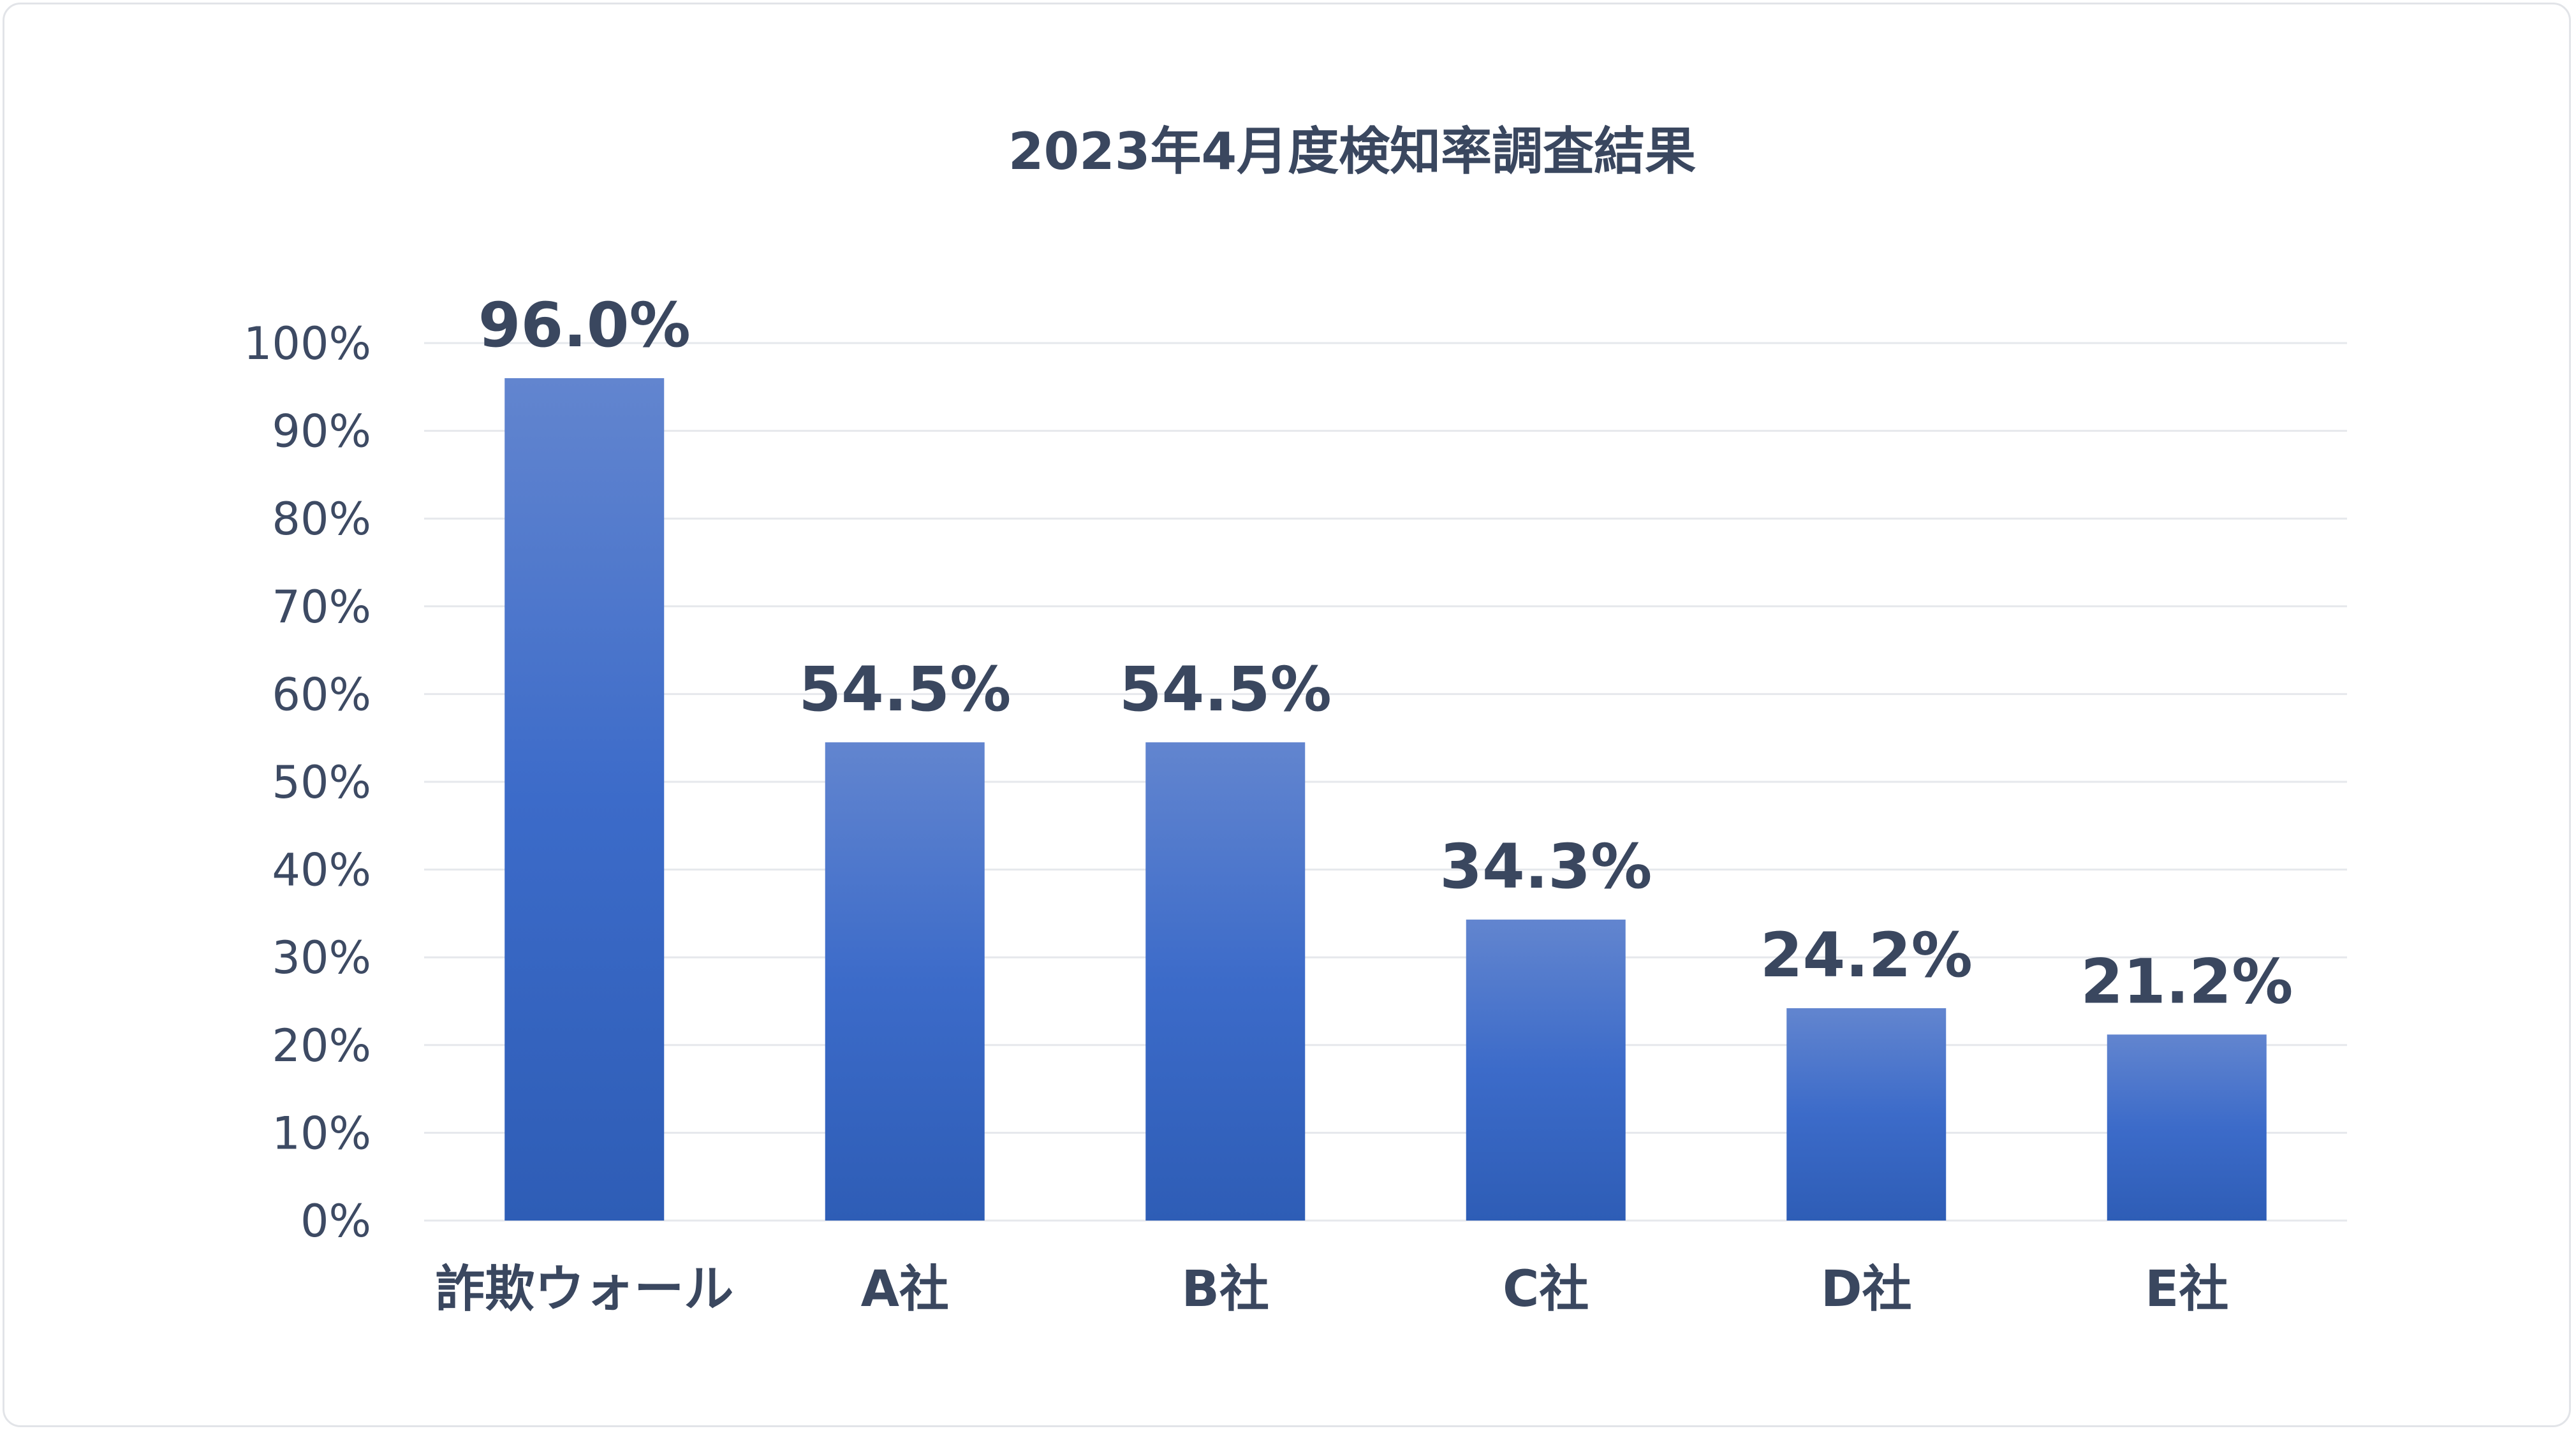  I want to click on y-tick-label: 40%, so click(321, 870).